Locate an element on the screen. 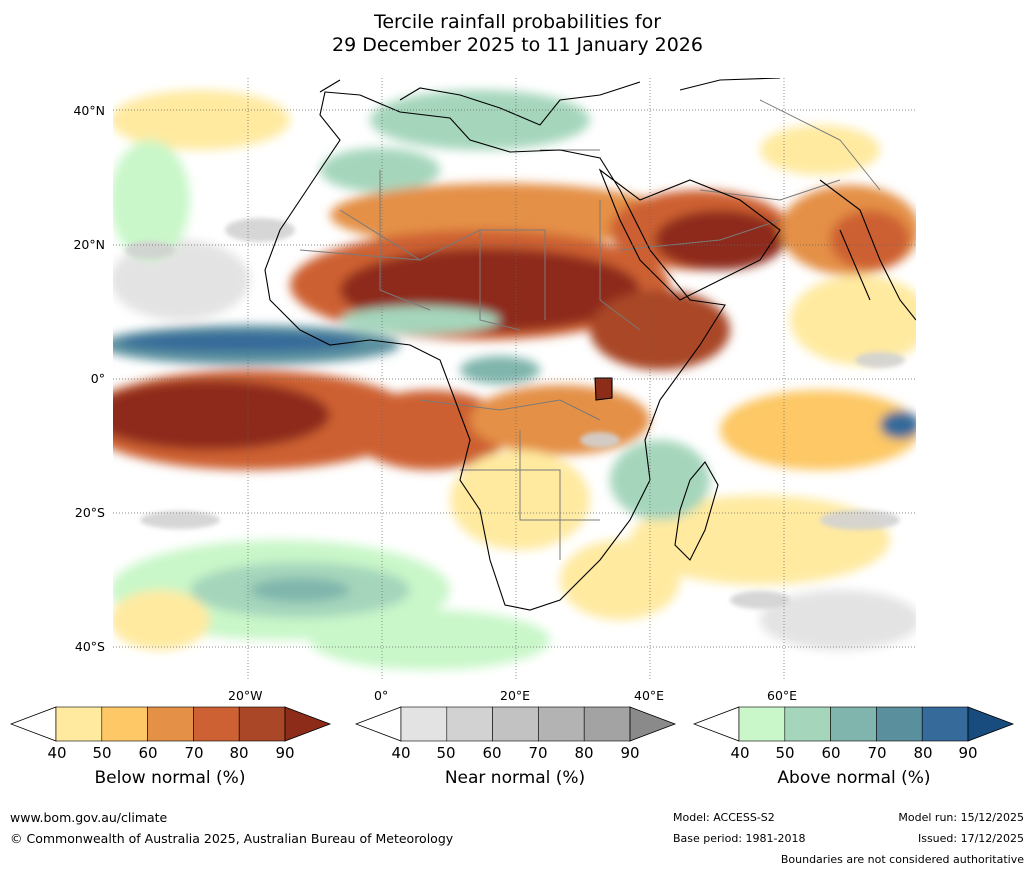  lon-label-0: 0° is located at coordinates (381, 695).